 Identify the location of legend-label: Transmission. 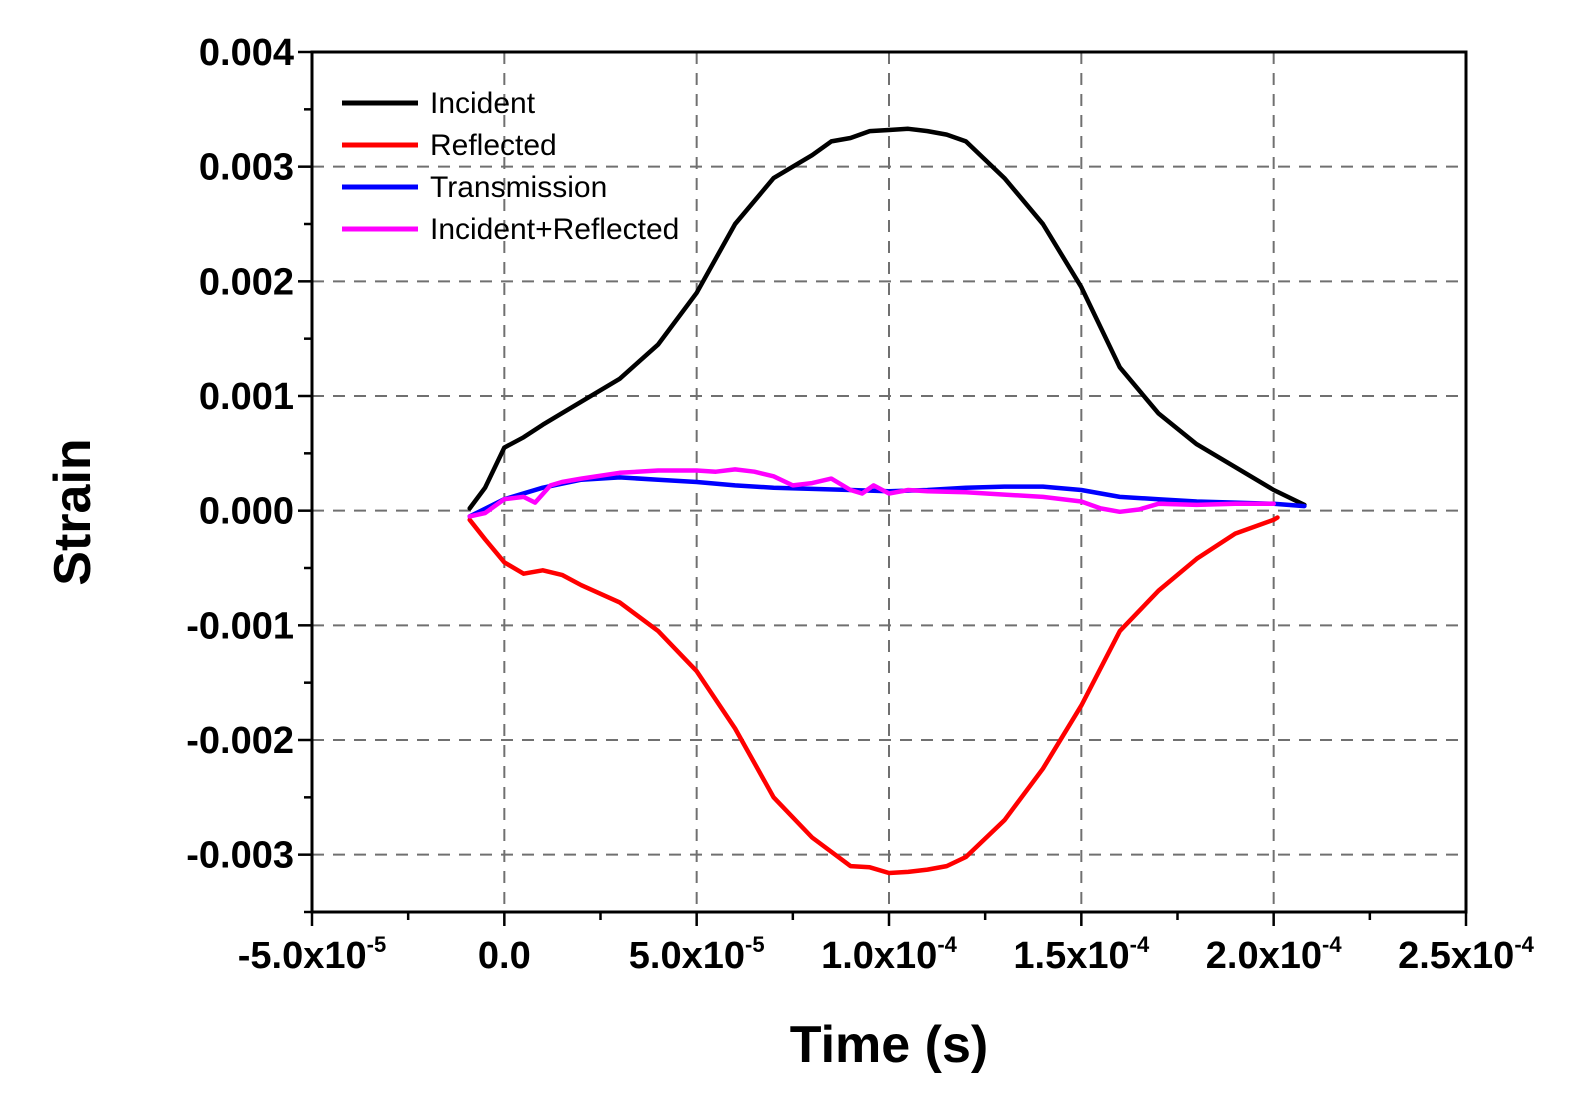
(518, 187).